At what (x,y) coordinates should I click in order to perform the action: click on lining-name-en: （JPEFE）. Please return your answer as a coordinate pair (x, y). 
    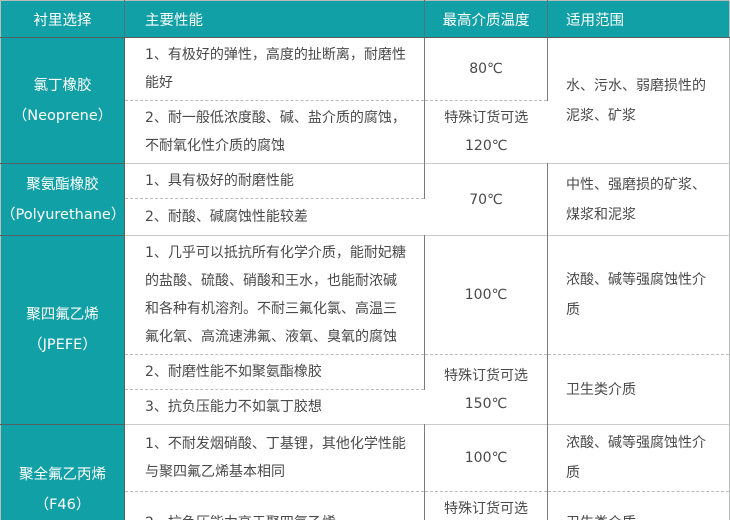
    Looking at the image, I should click on (62, 345).